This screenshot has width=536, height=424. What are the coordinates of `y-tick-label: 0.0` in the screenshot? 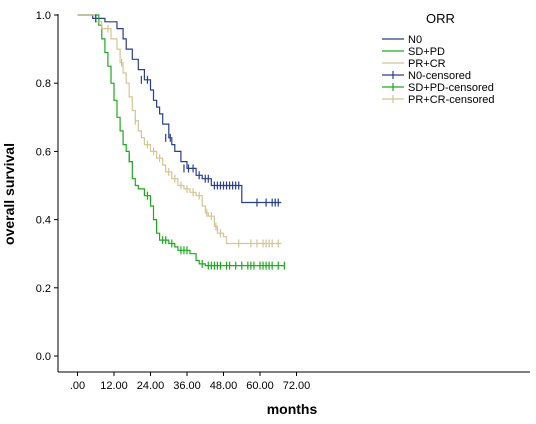 It's located at (43, 357).